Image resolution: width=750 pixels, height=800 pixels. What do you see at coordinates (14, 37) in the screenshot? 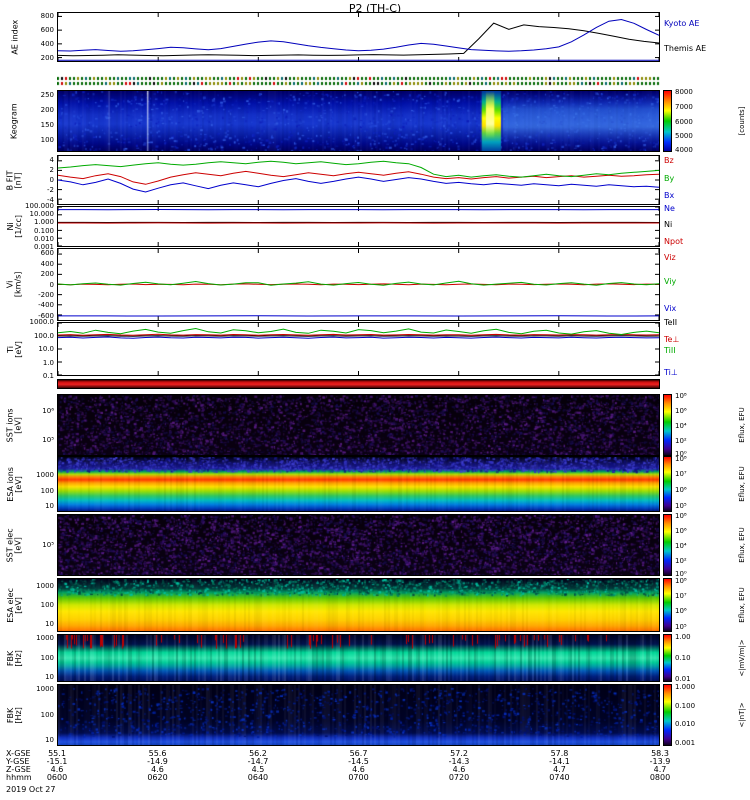
I see `ae-axis-label-text: AE index` at bounding box center [14, 37].